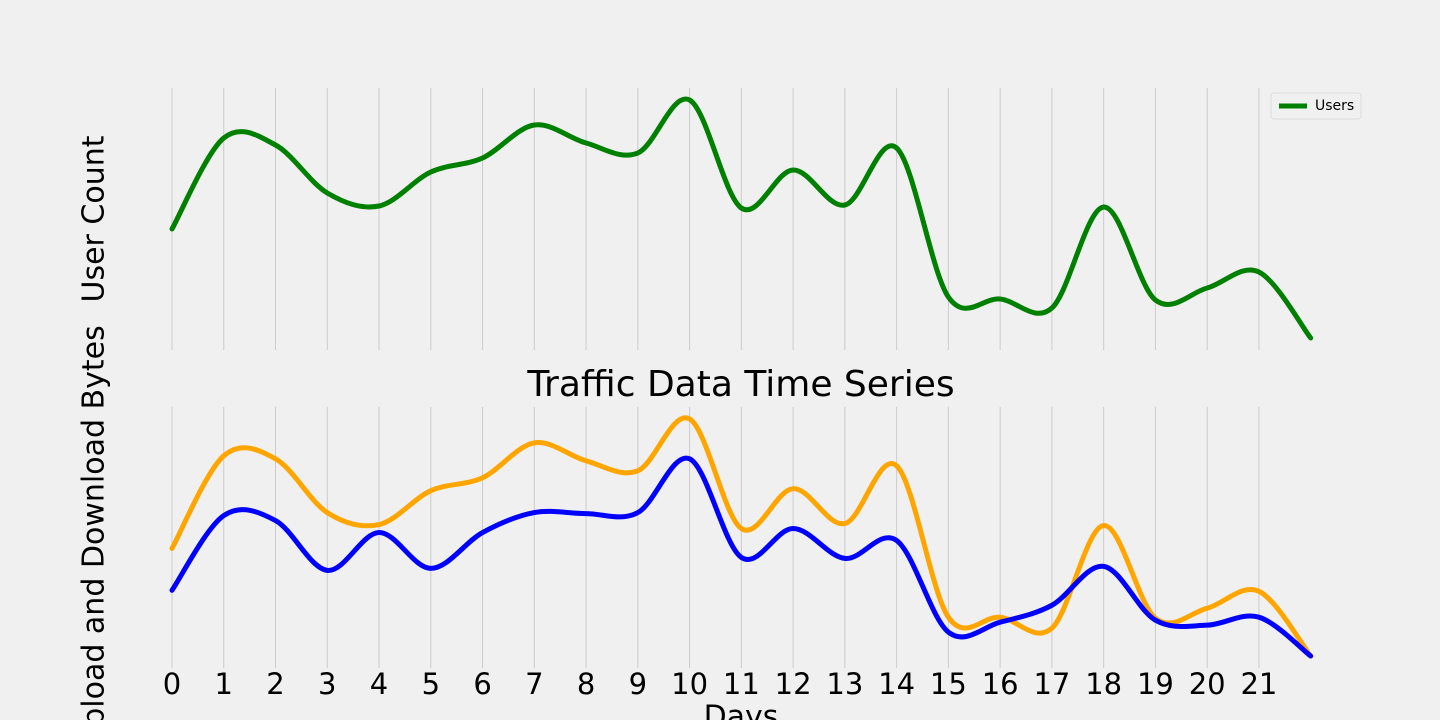  I want to click on y-axis-label: Upload and Download Bytes, so click(94, 522).